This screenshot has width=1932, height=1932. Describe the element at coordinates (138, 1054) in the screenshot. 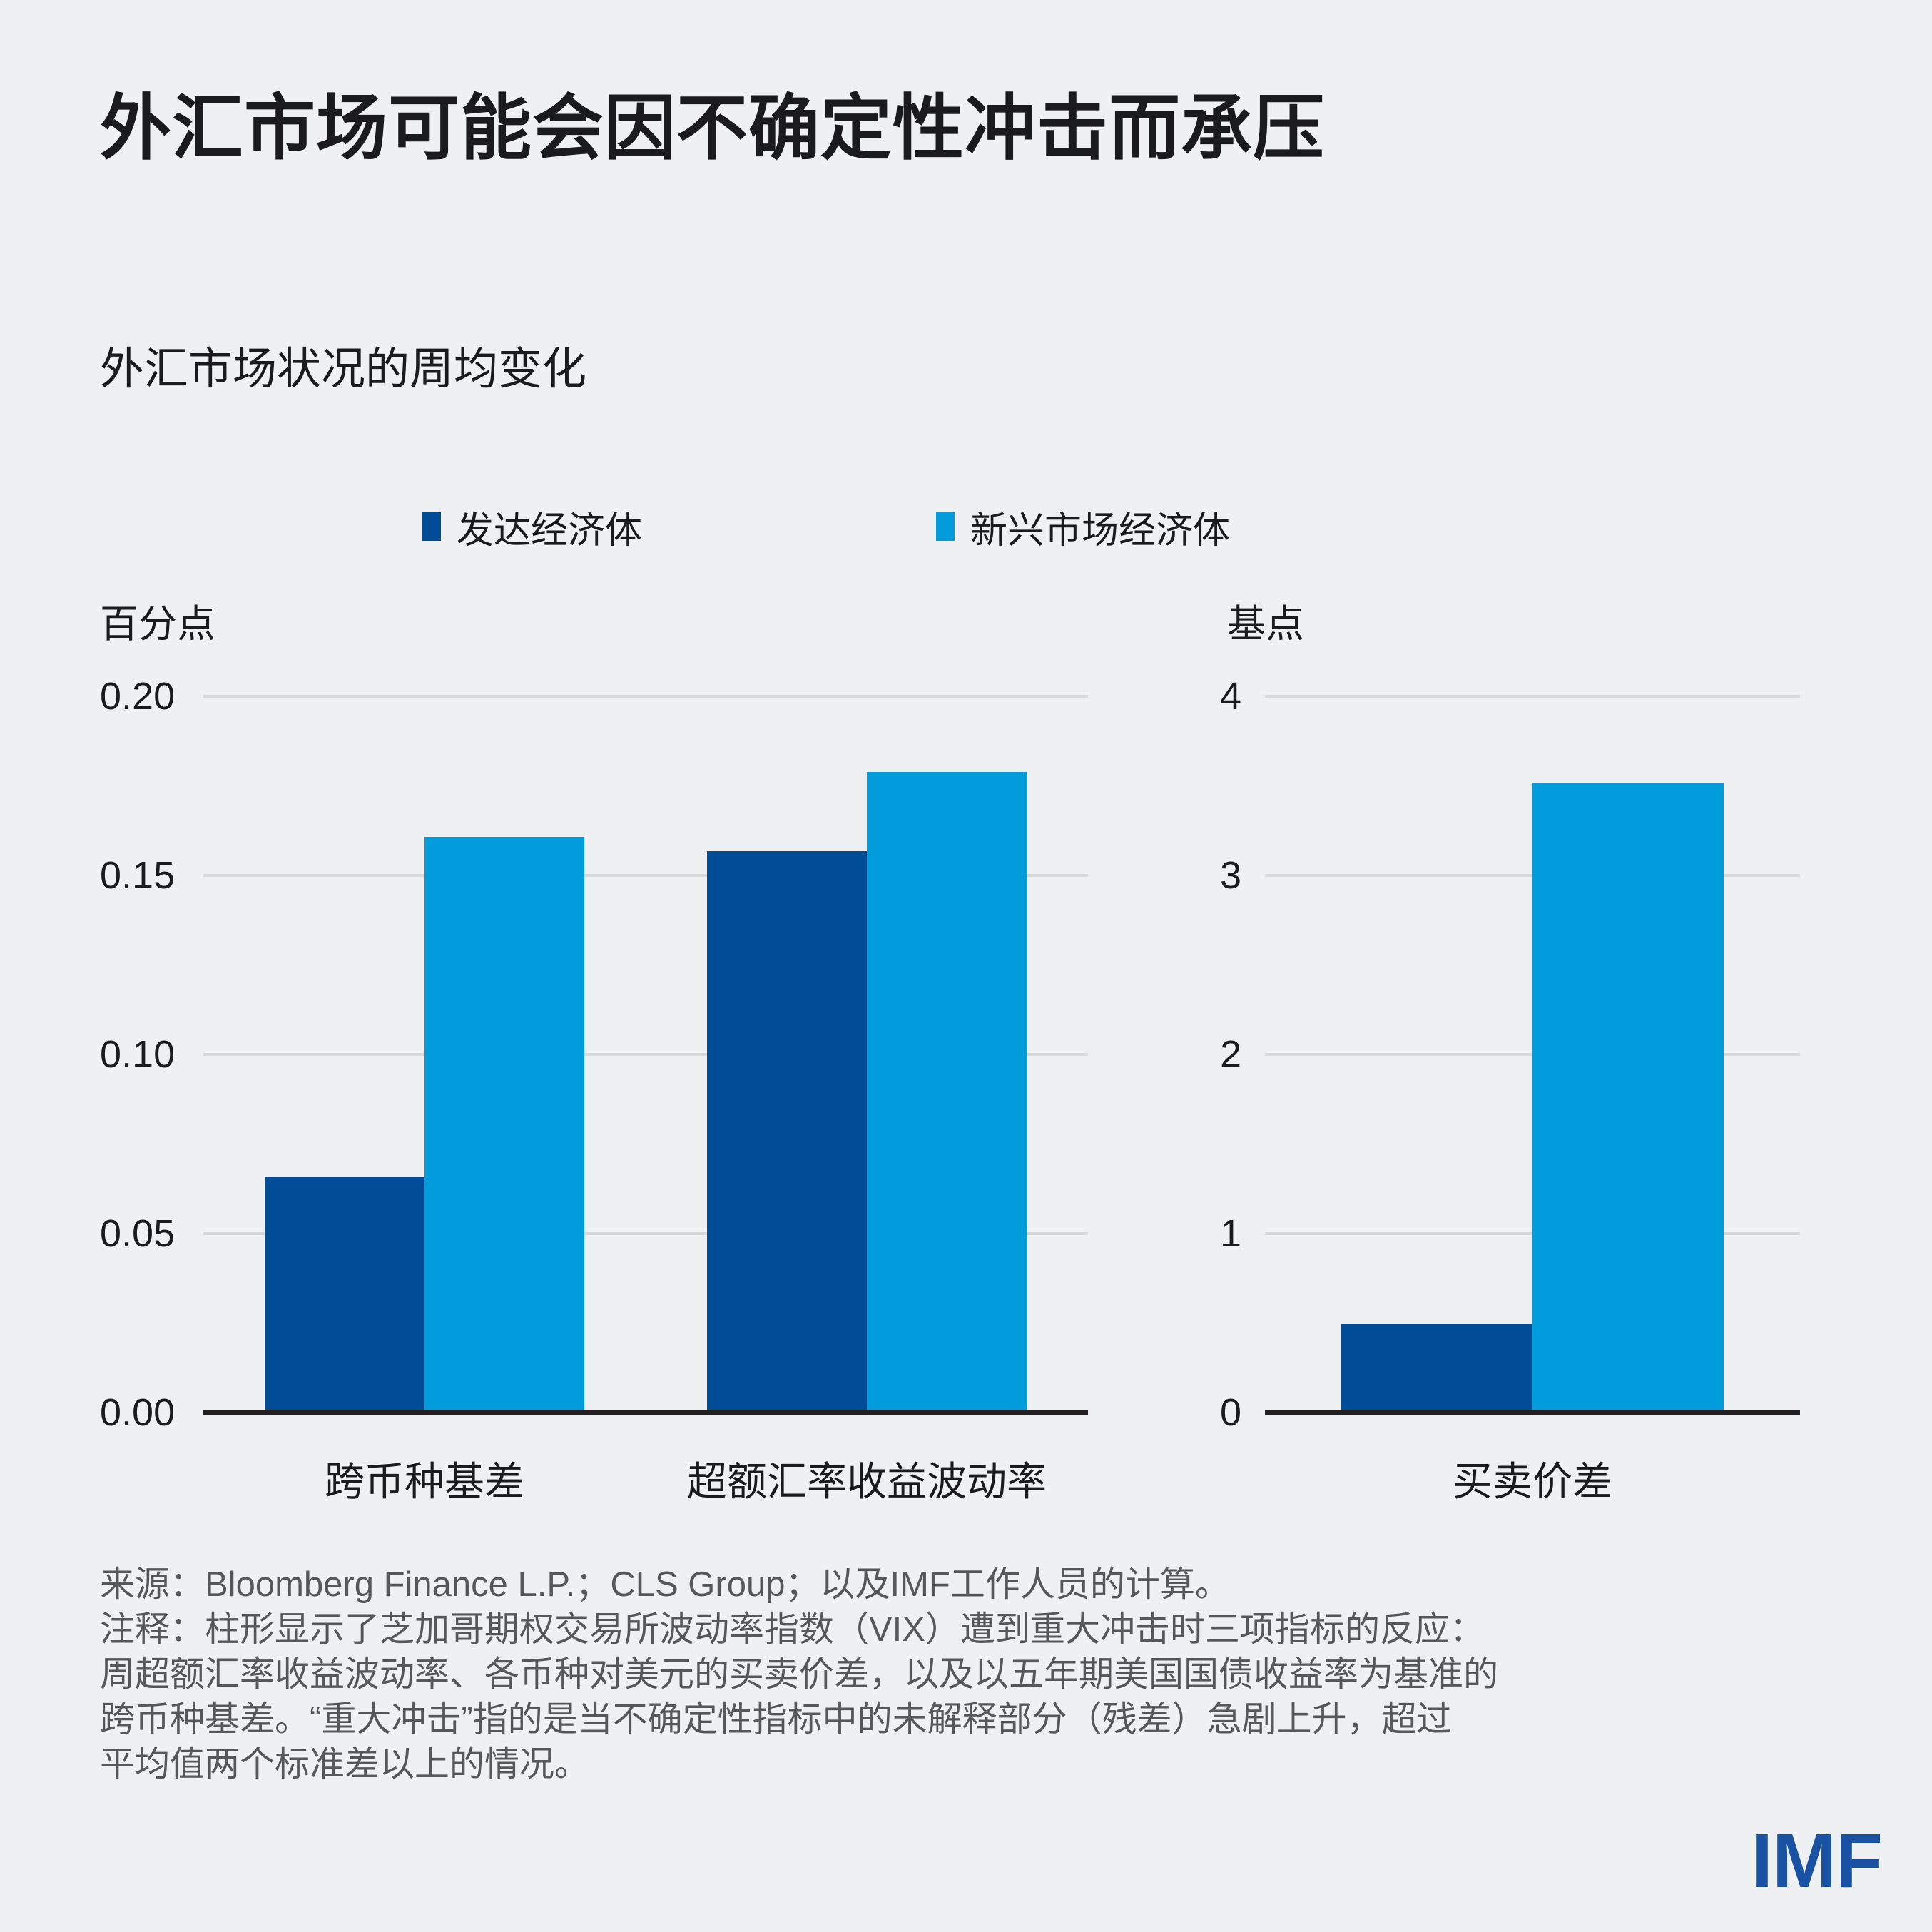

I see `y-tick-label: 0.10` at that location.